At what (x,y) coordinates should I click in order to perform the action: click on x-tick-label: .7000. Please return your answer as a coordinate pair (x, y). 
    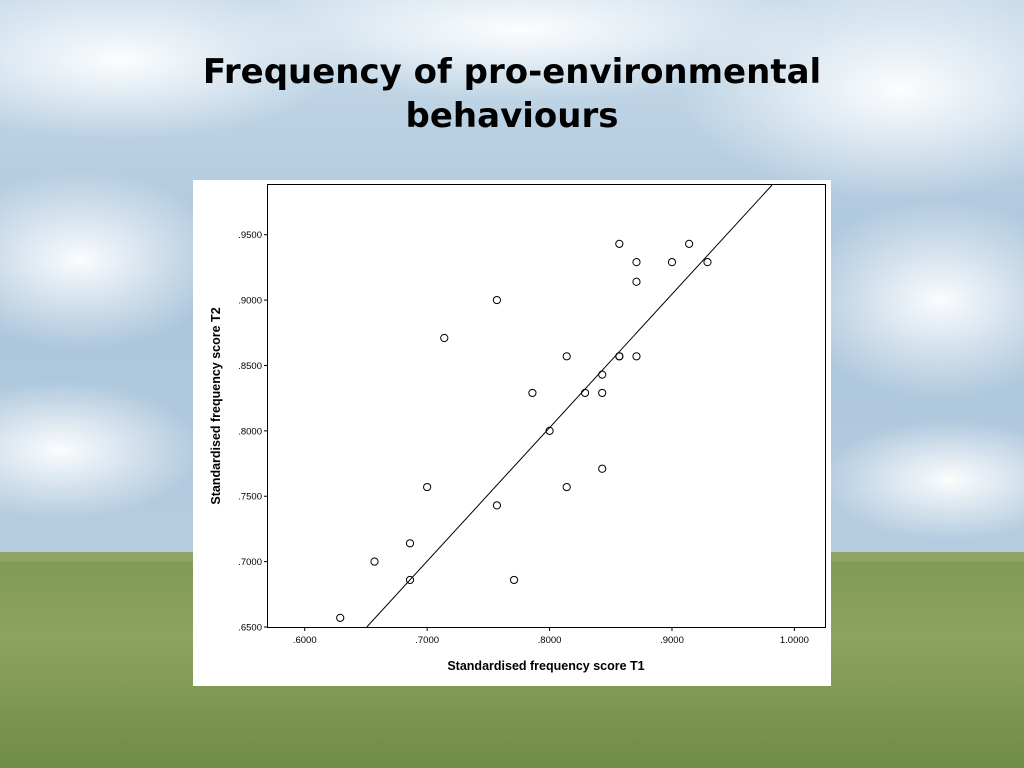
    Looking at the image, I should click on (427, 640).